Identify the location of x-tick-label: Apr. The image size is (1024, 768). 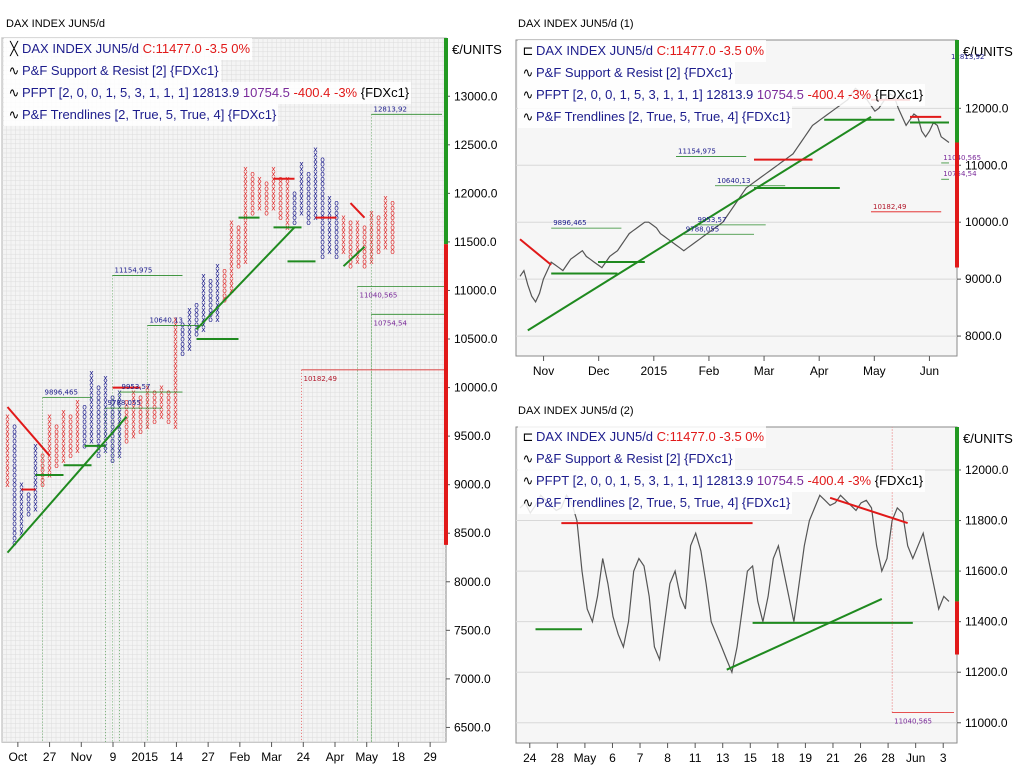
(819, 371).